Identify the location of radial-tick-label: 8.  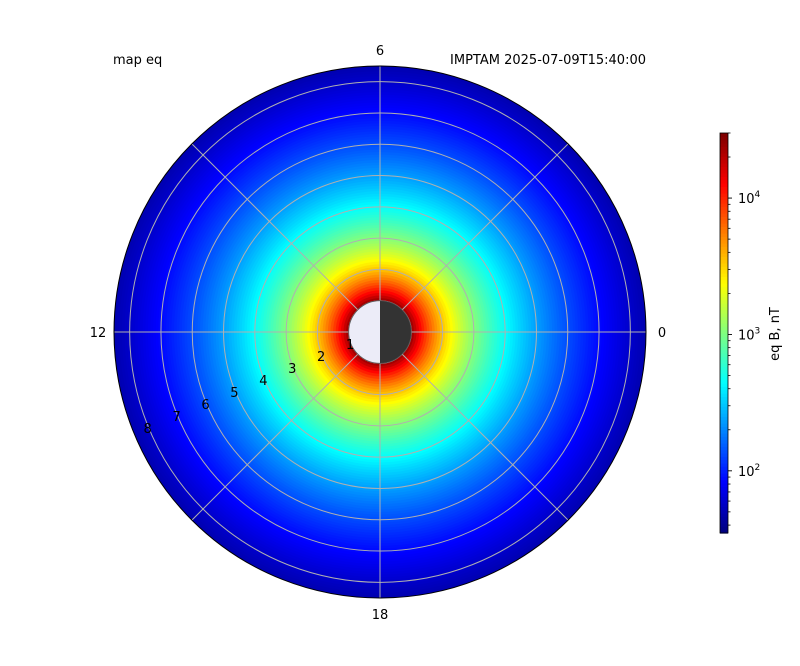
(148, 429).